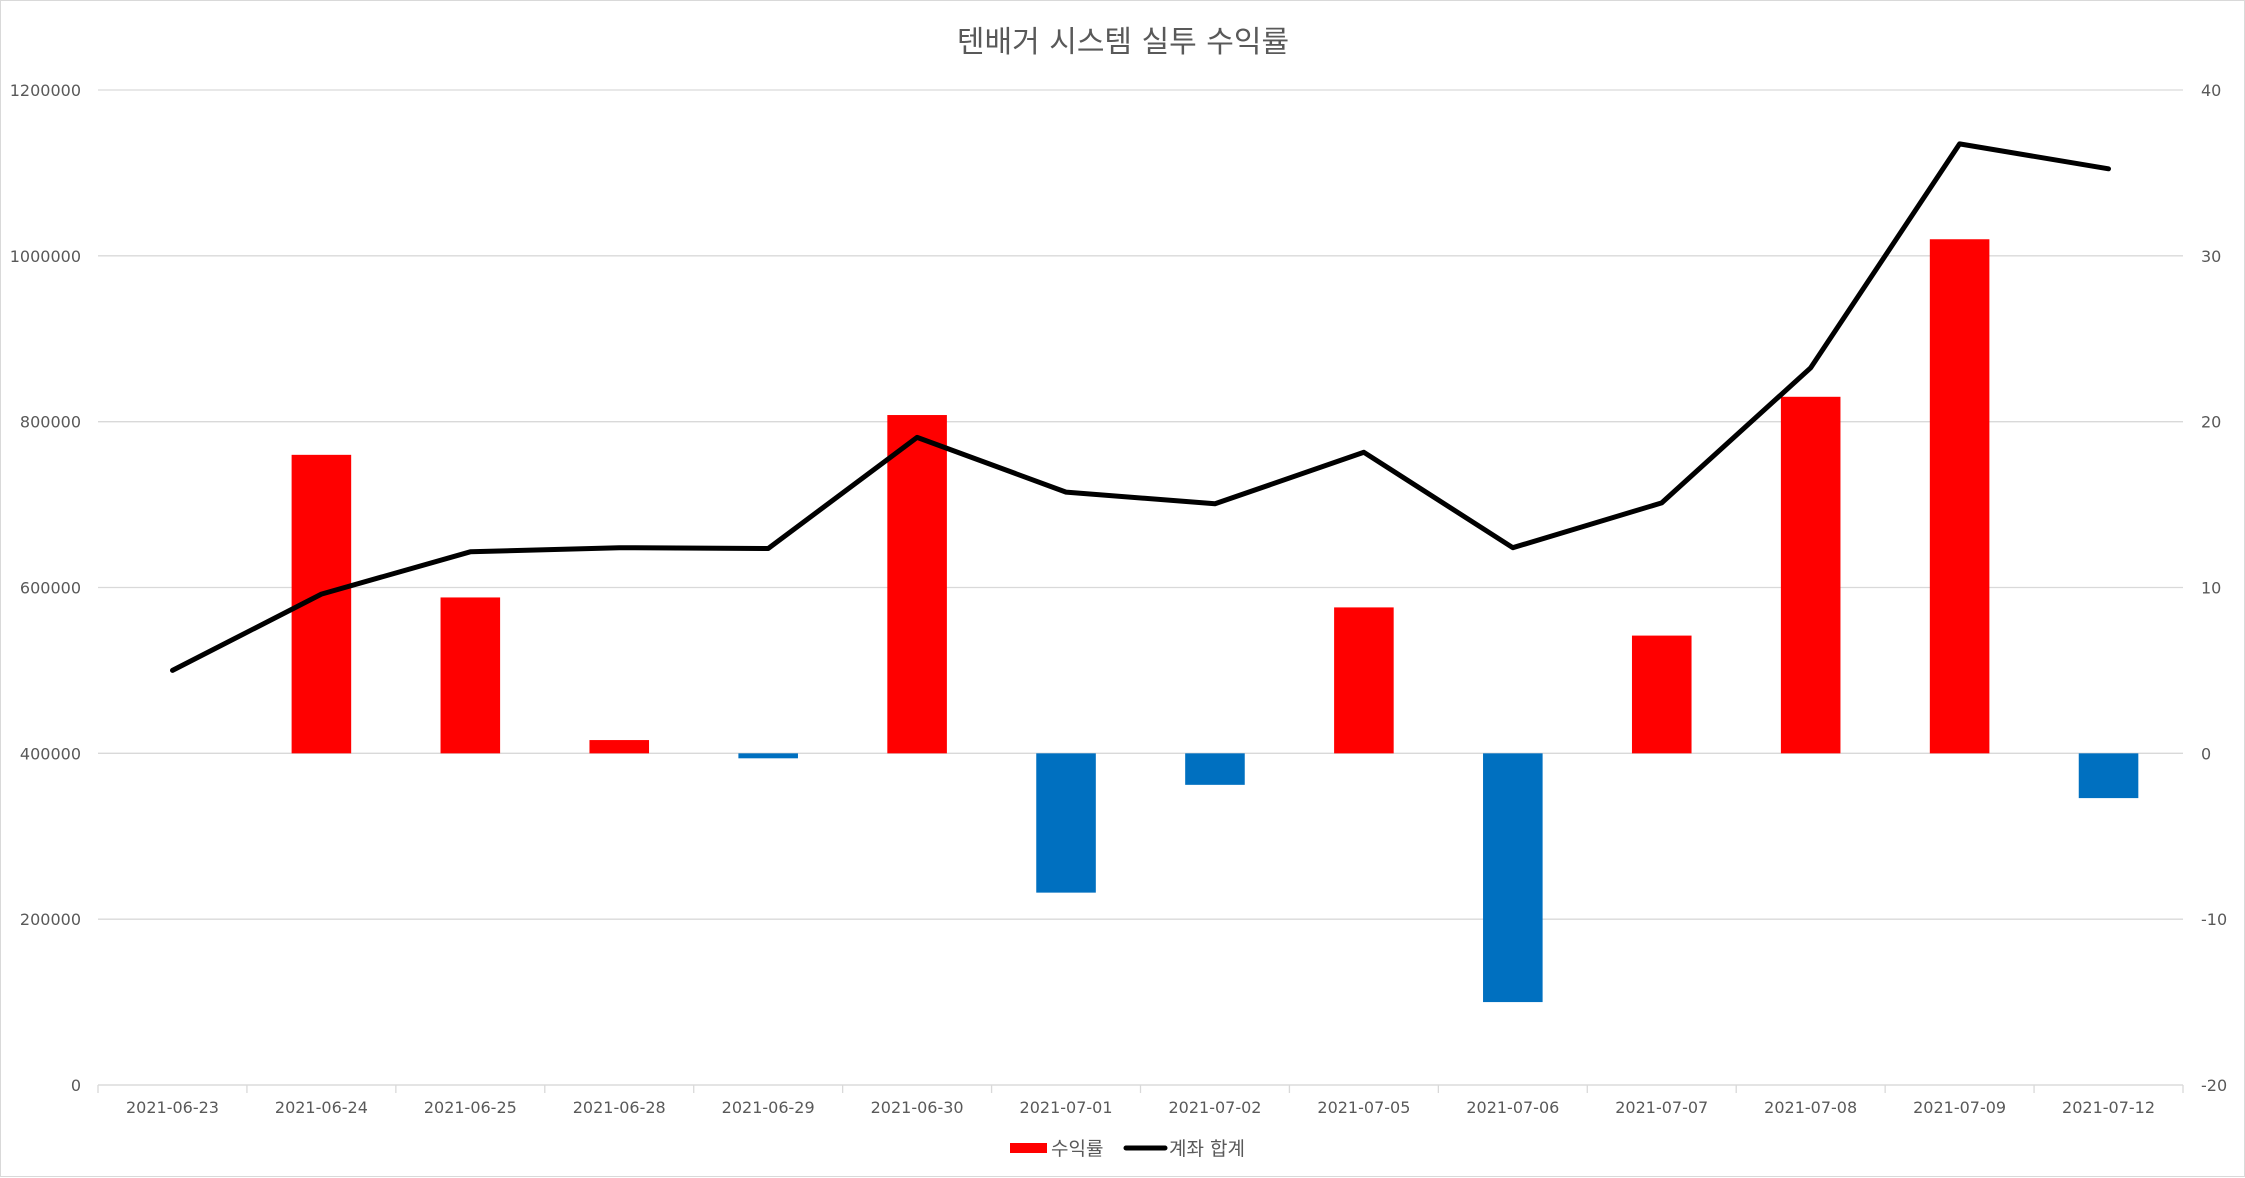 This screenshot has height=1178, width=2245. I want to click on x-axis-tick-label: 2021-07-08, so click(1810, 1107).